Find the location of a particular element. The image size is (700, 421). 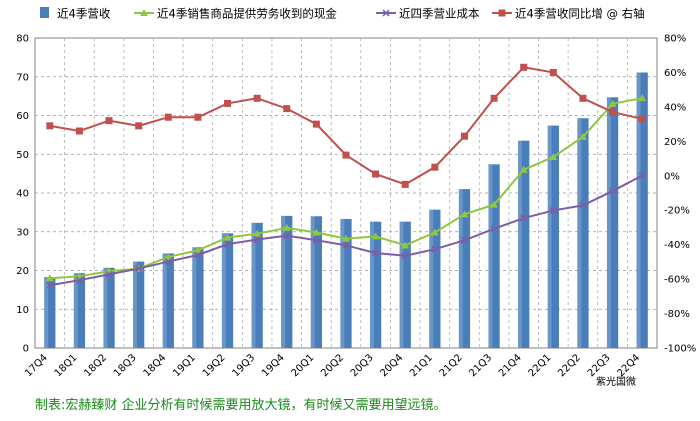

legend-label: 近四季营业成本 is located at coordinates (439, 14).